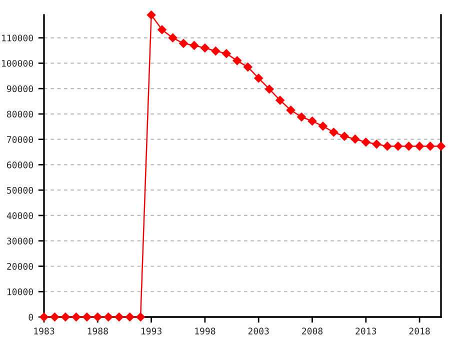 This screenshot has height=340, width=455. What do you see at coordinates (19, 216) in the screenshot?
I see `y-tick-label: 40000` at bounding box center [19, 216].